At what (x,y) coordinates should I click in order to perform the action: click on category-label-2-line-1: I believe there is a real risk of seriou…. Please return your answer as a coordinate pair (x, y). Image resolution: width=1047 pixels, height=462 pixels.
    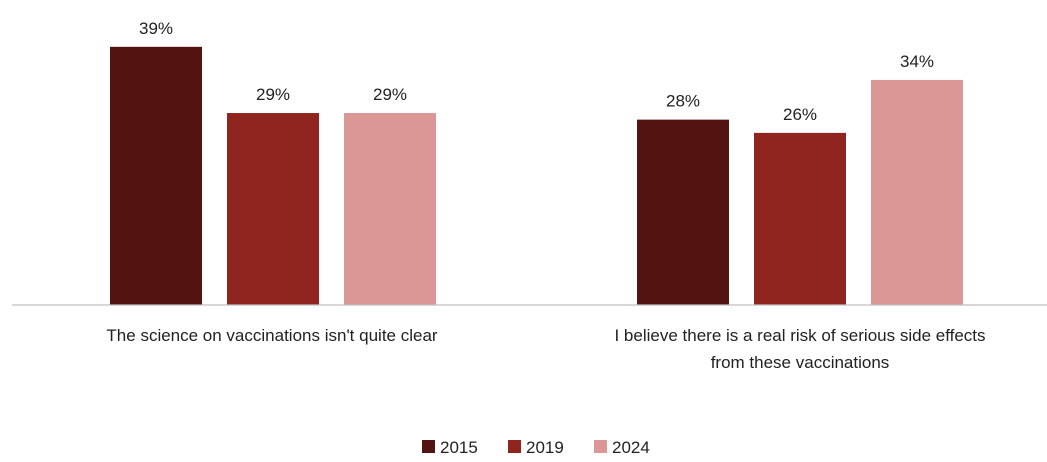
    Looking at the image, I should click on (799, 335).